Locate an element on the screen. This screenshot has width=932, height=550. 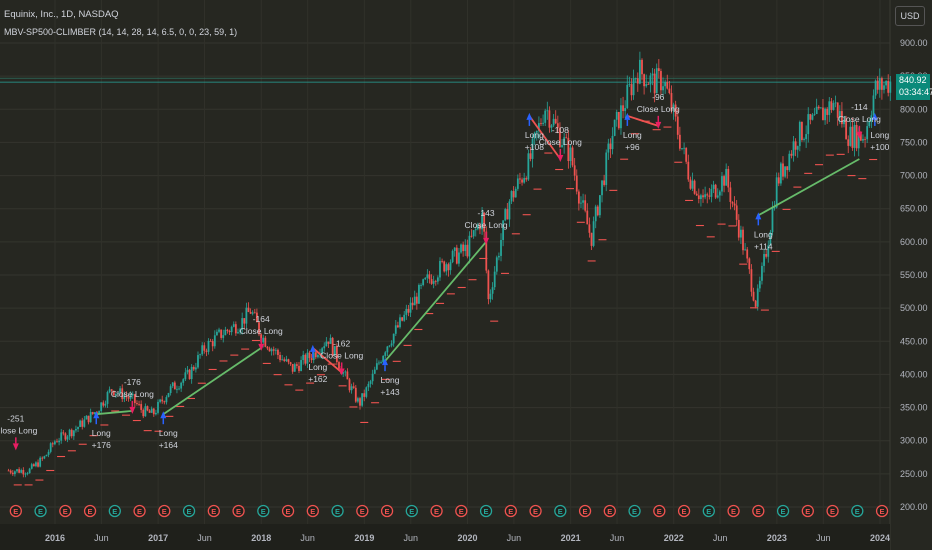
earnings-badge-letter: E is located at coordinates (560, 511).